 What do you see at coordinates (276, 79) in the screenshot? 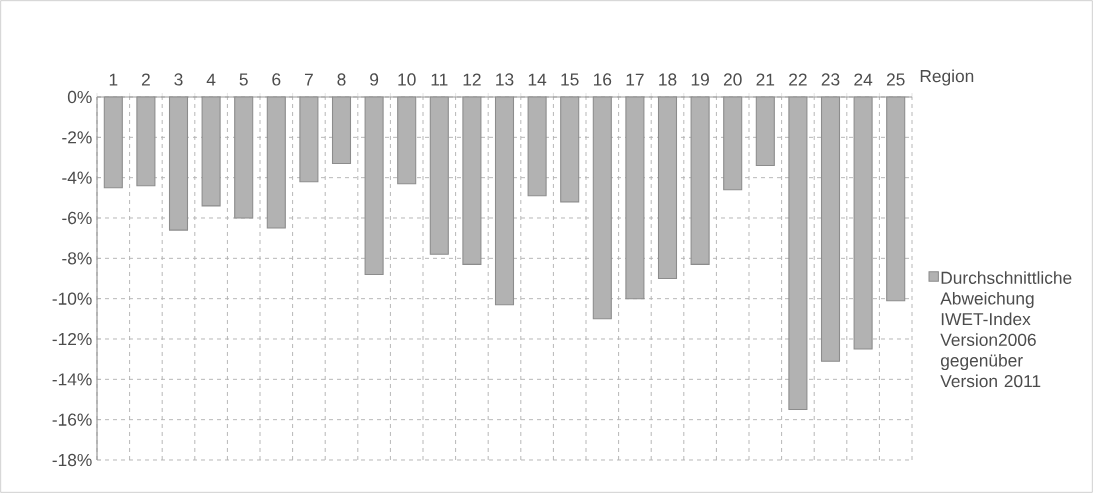
I see `x-tick-label: 6` at bounding box center [276, 79].